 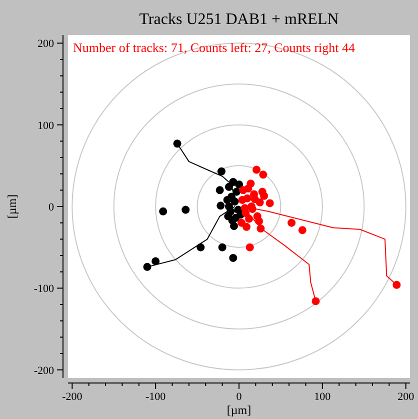 What do you see at coordinates (239, 410) in the screenshot?
I see `x-axis-title: [µm]` at bounding box center [239, 410].